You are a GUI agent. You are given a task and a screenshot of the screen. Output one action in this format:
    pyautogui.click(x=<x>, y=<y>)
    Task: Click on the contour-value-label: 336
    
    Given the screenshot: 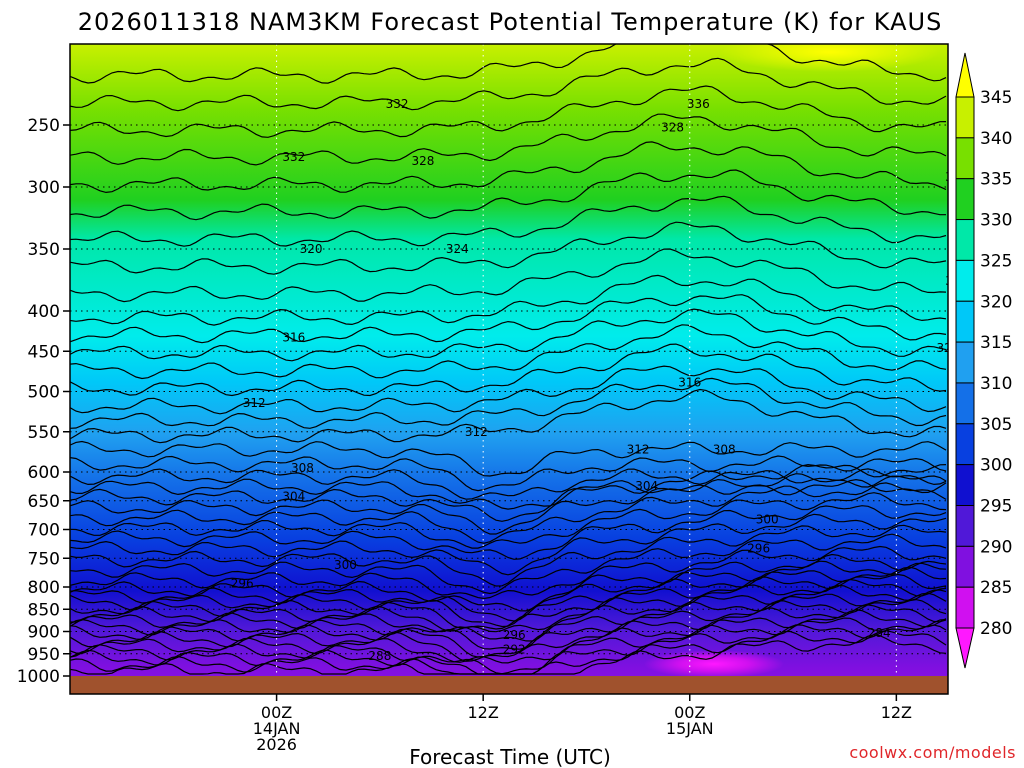 What is the action you would take?
    pyautogui.click(x=698, y=104)
    